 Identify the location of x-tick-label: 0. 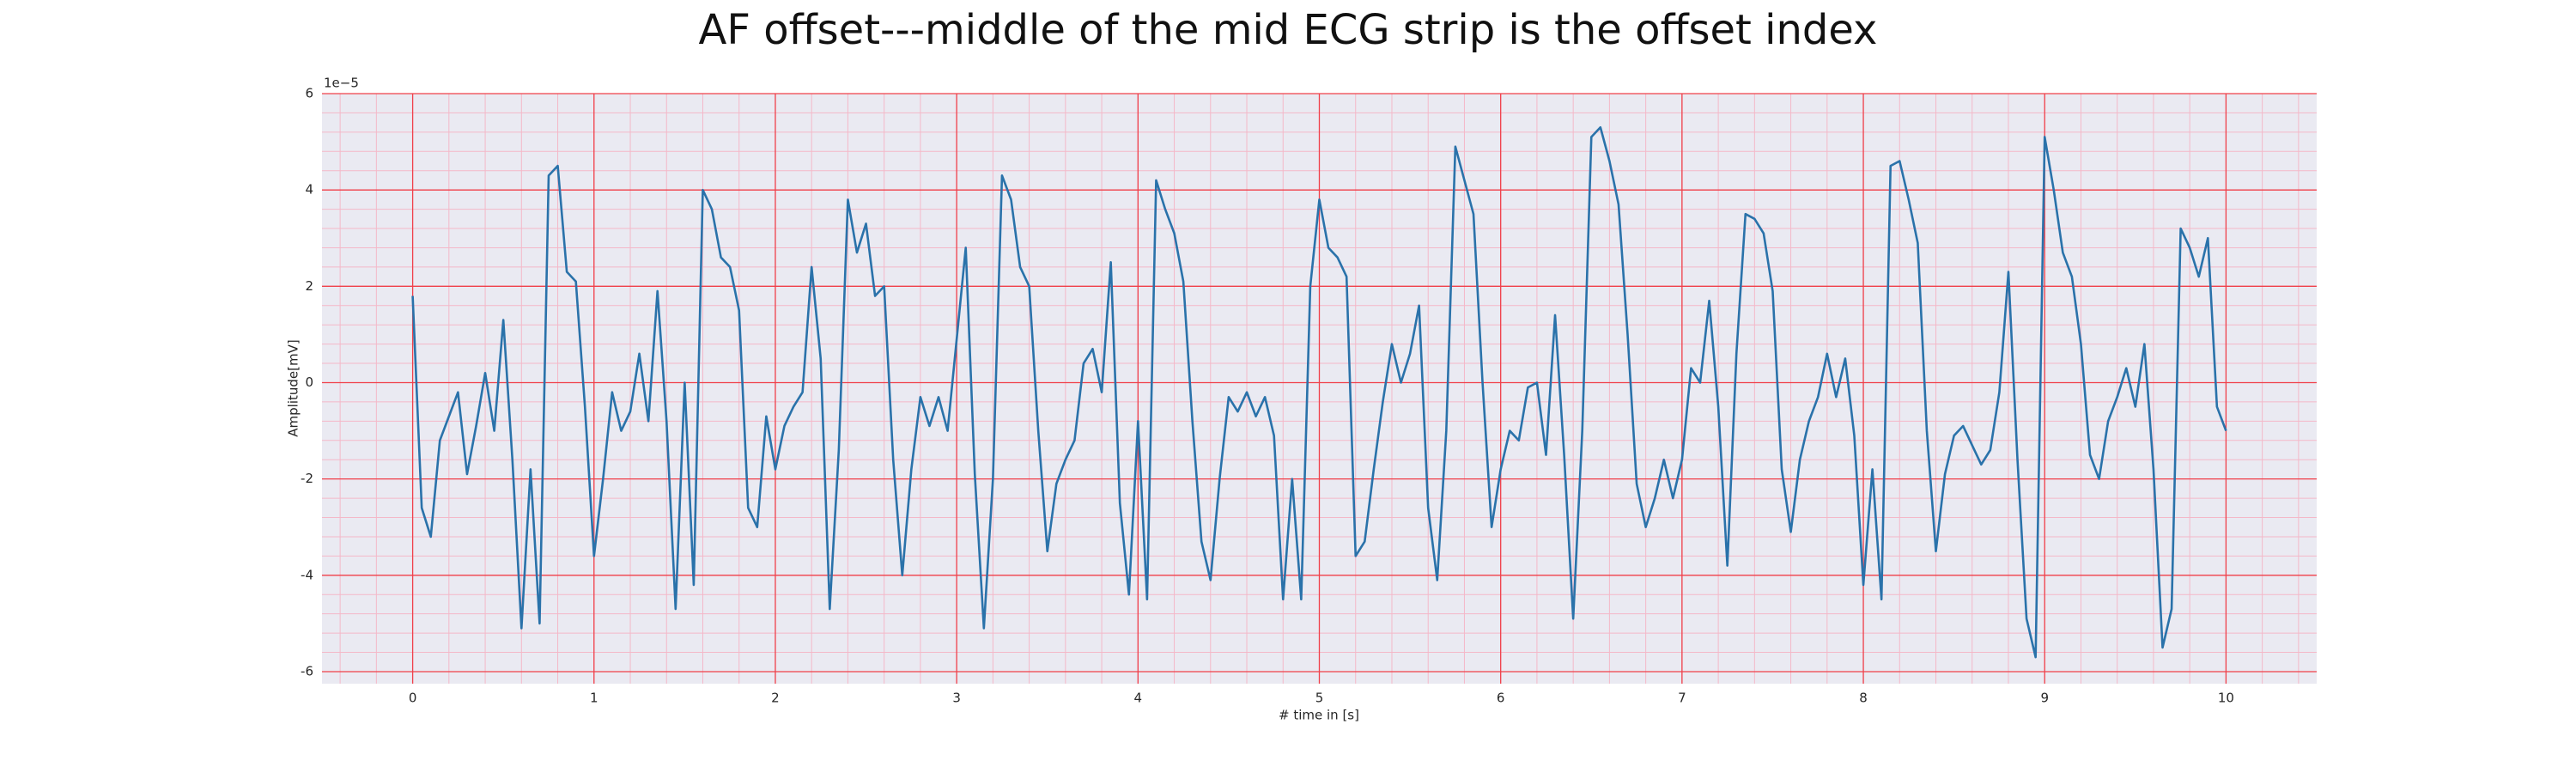
(413, 698).